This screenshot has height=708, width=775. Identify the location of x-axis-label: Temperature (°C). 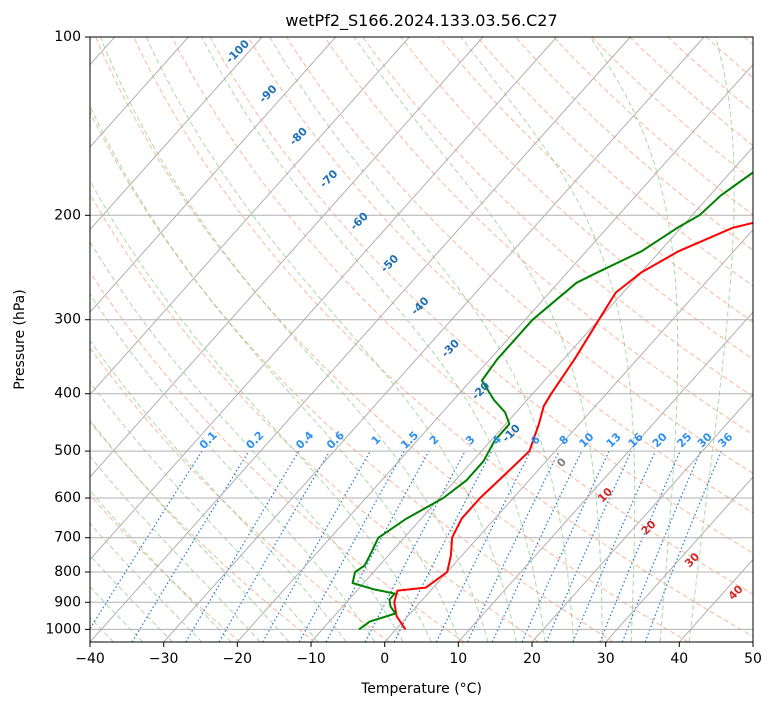
(421, 689).